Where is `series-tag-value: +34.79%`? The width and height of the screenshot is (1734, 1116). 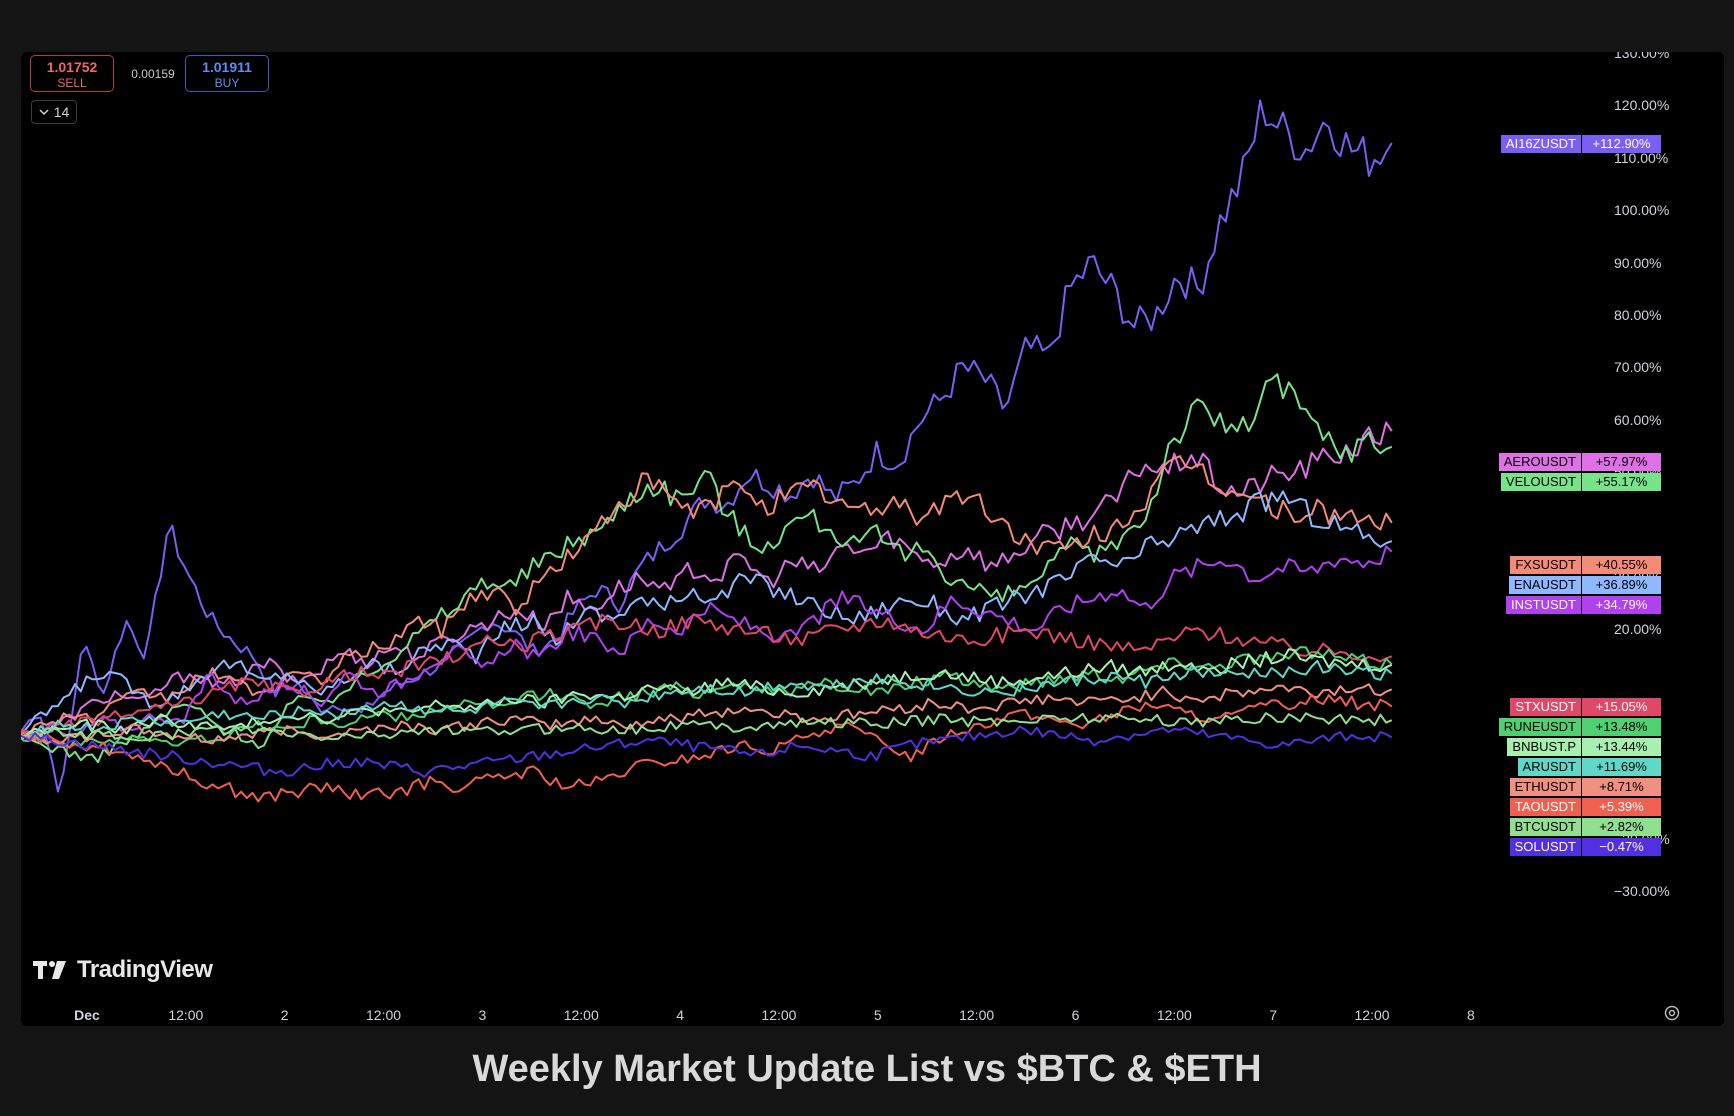 series-tag-value: +34.79% is located at coordinates (1621, 605).